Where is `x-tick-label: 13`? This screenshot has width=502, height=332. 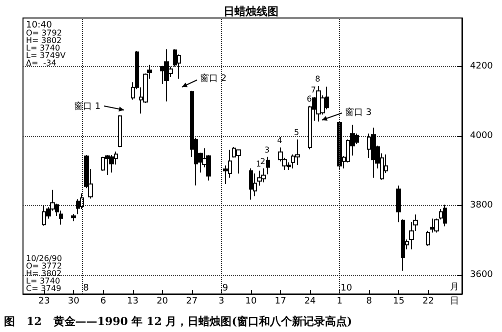 x-tick-label: 13 is located at coordinates (132, 301).